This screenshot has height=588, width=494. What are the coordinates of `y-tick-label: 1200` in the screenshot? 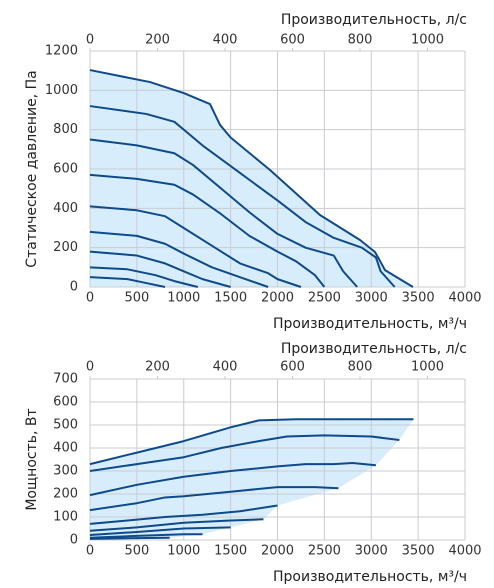 It's located at (61, 51).